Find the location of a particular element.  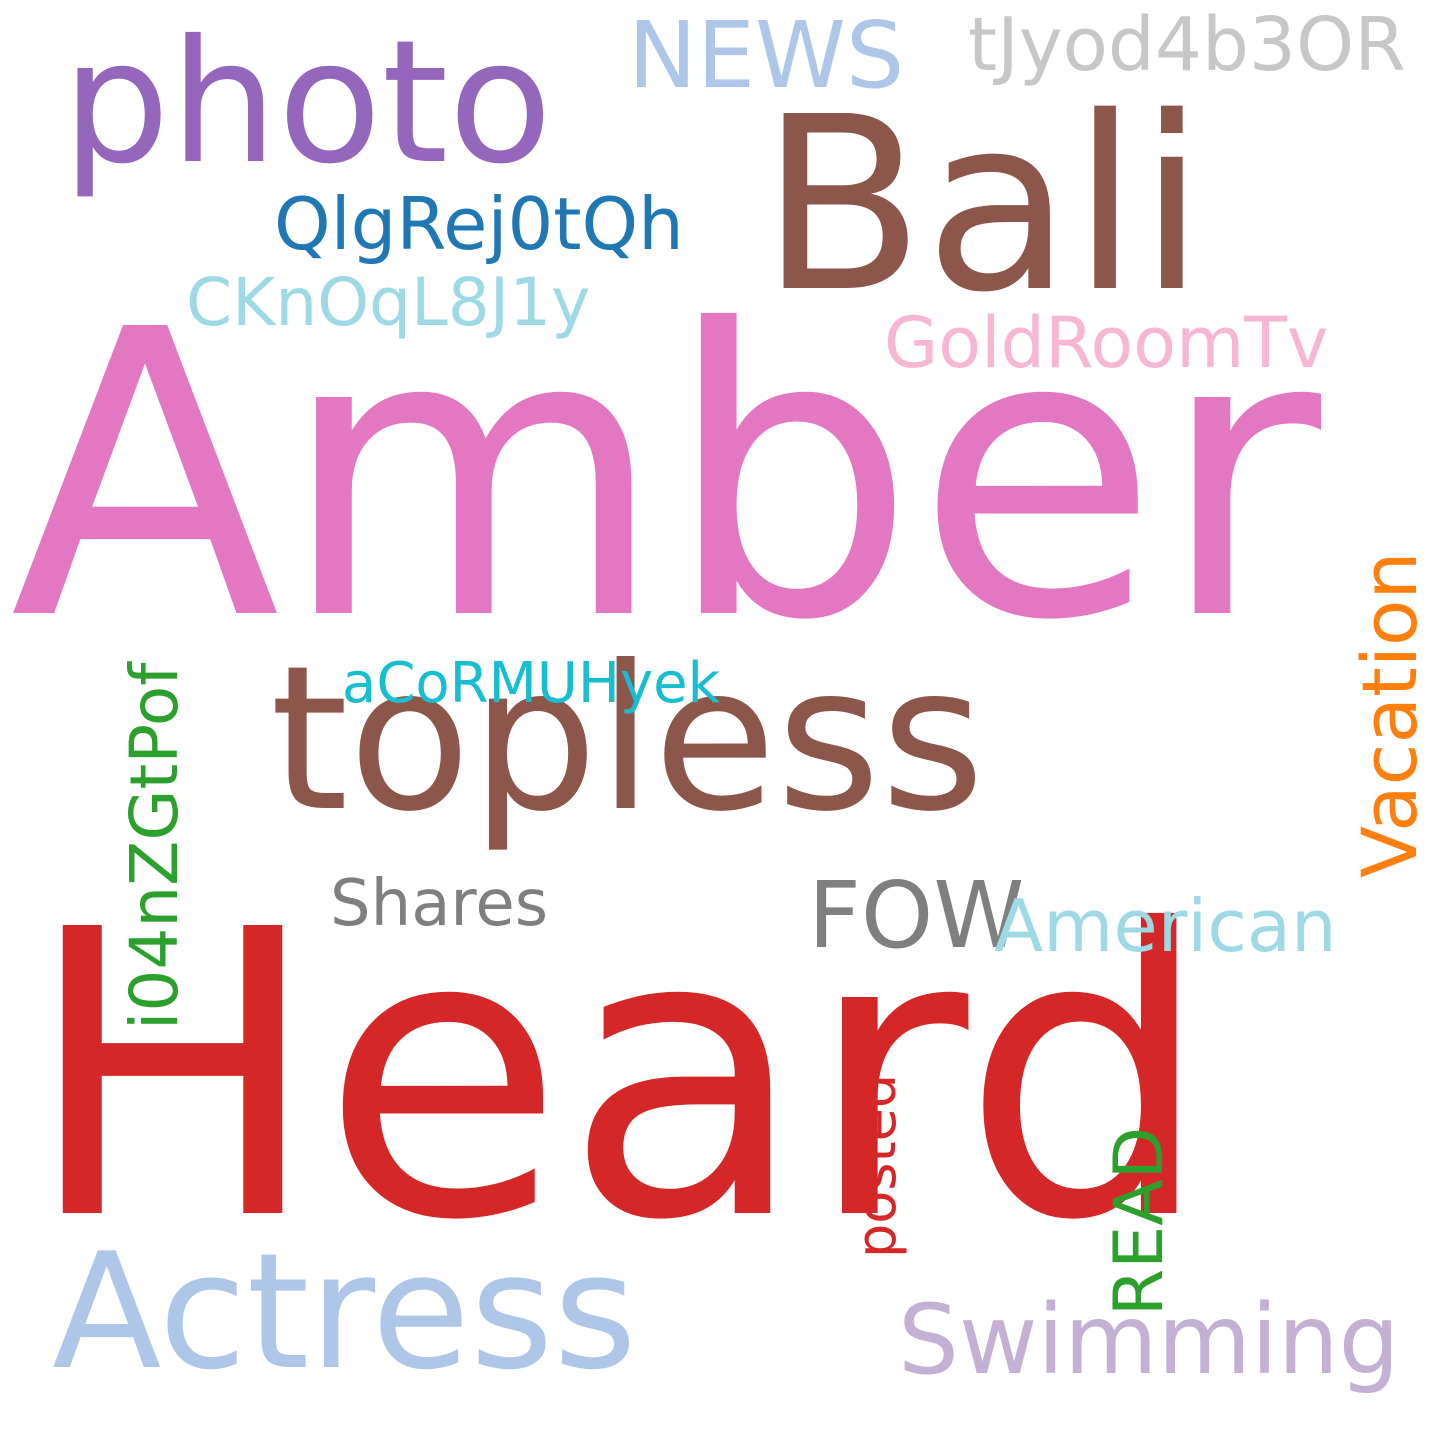

word-news: NEWS is located at coordinates (766, 55).